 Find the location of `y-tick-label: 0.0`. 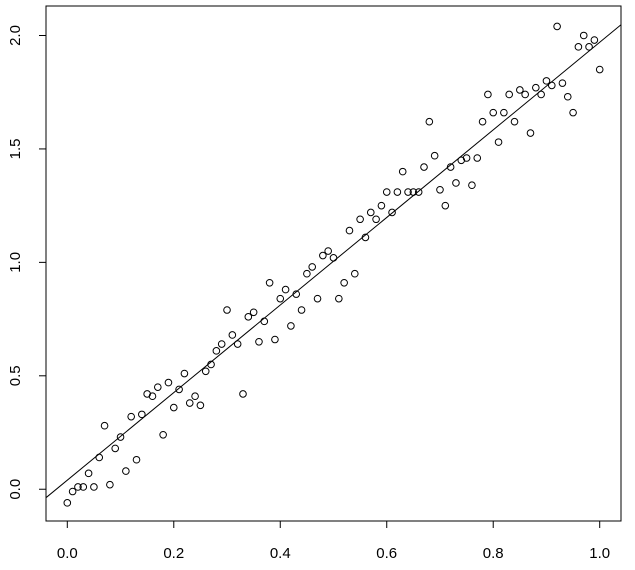

y-tick-label: 0.0 is located at coordinates (15, 489).